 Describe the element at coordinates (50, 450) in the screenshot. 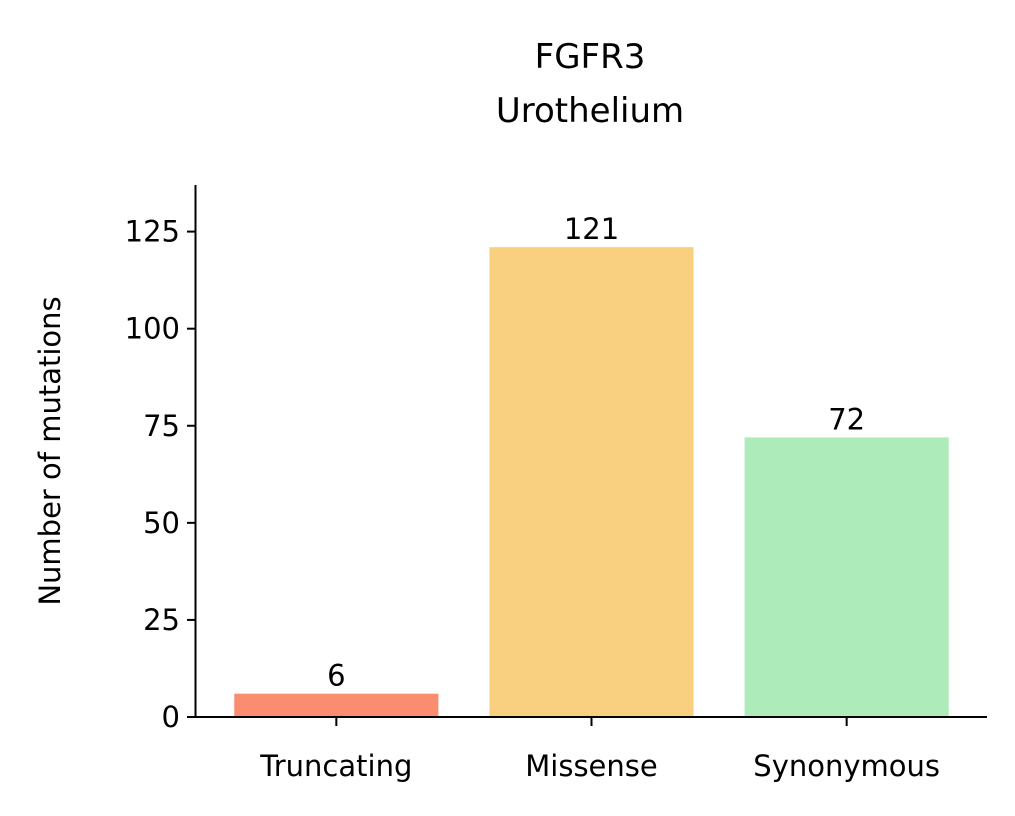

I see `y-axis-label: Number of mutations` at that location.